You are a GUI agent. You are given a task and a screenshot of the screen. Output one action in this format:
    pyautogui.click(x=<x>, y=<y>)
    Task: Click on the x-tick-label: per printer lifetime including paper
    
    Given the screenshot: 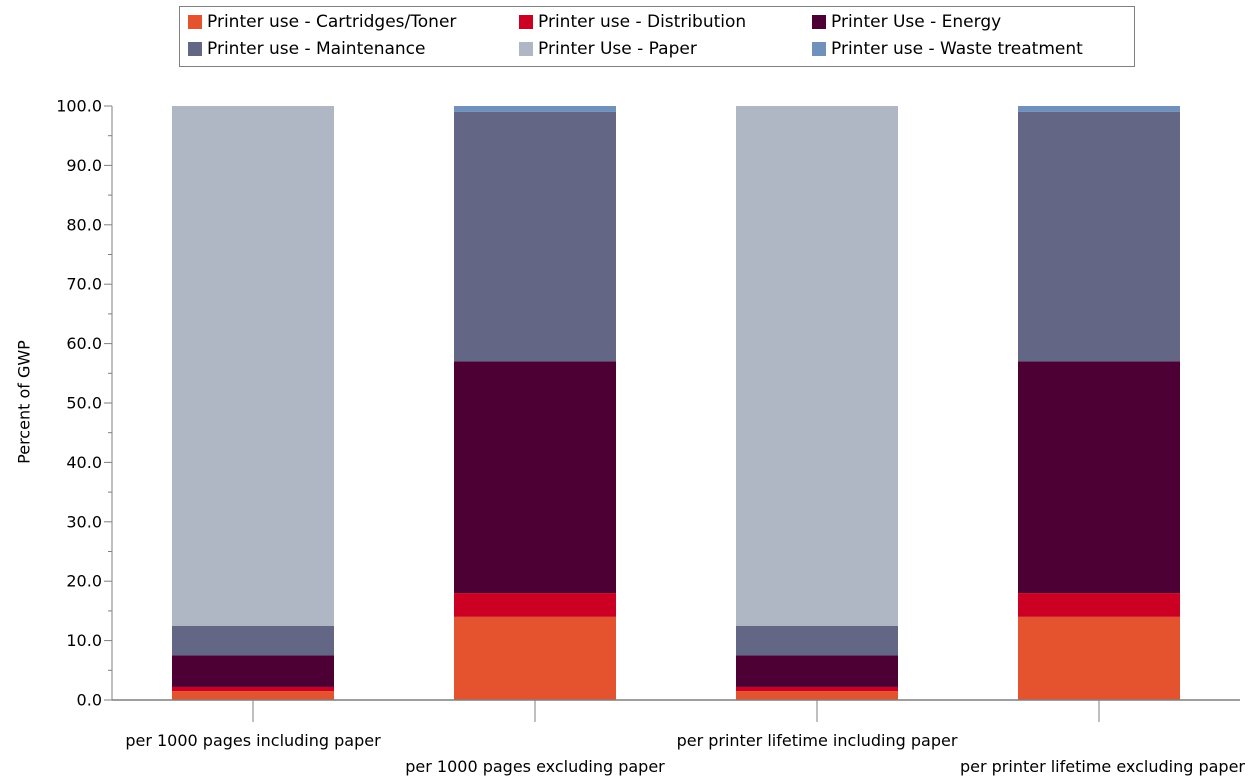 What is the action you would take?
    pyautogui.click(x=817, y=740)
    